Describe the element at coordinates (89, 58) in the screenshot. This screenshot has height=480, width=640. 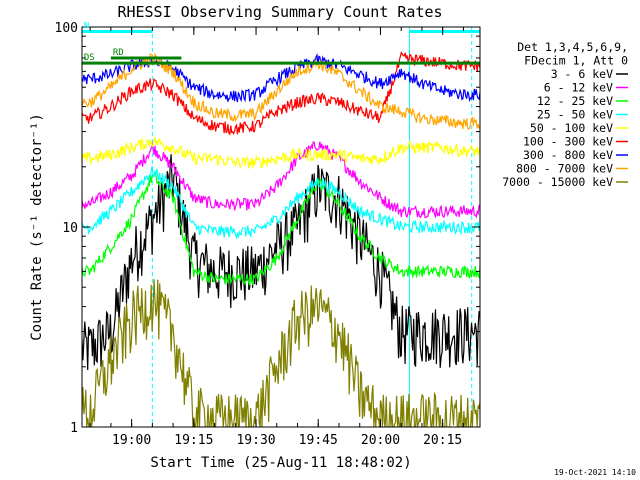
I see `state-flag-label-3: DS` at that location.